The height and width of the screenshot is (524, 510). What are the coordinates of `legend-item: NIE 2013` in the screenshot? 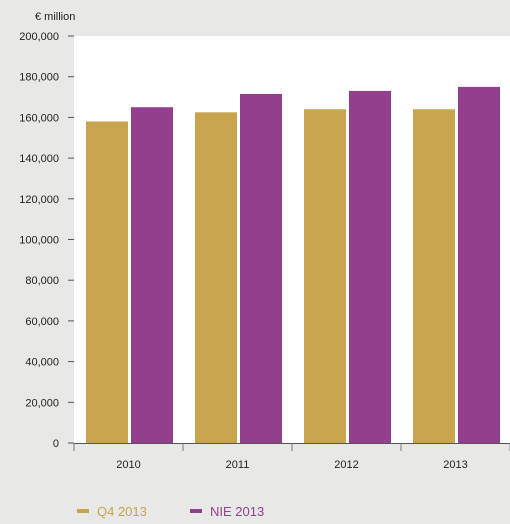 It's located at (227, 511).